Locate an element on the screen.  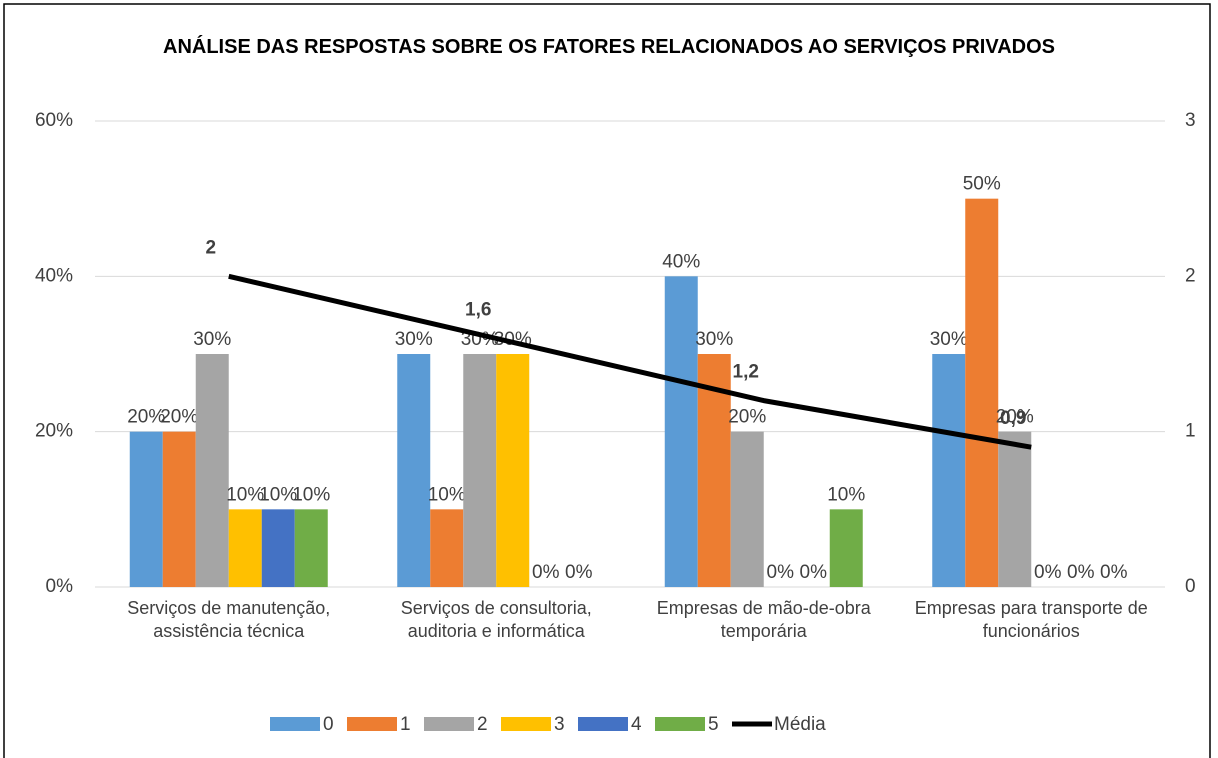
x-tick-label-box: Empresas de mão-de-obra temporária is located at coordinates (763, 619).